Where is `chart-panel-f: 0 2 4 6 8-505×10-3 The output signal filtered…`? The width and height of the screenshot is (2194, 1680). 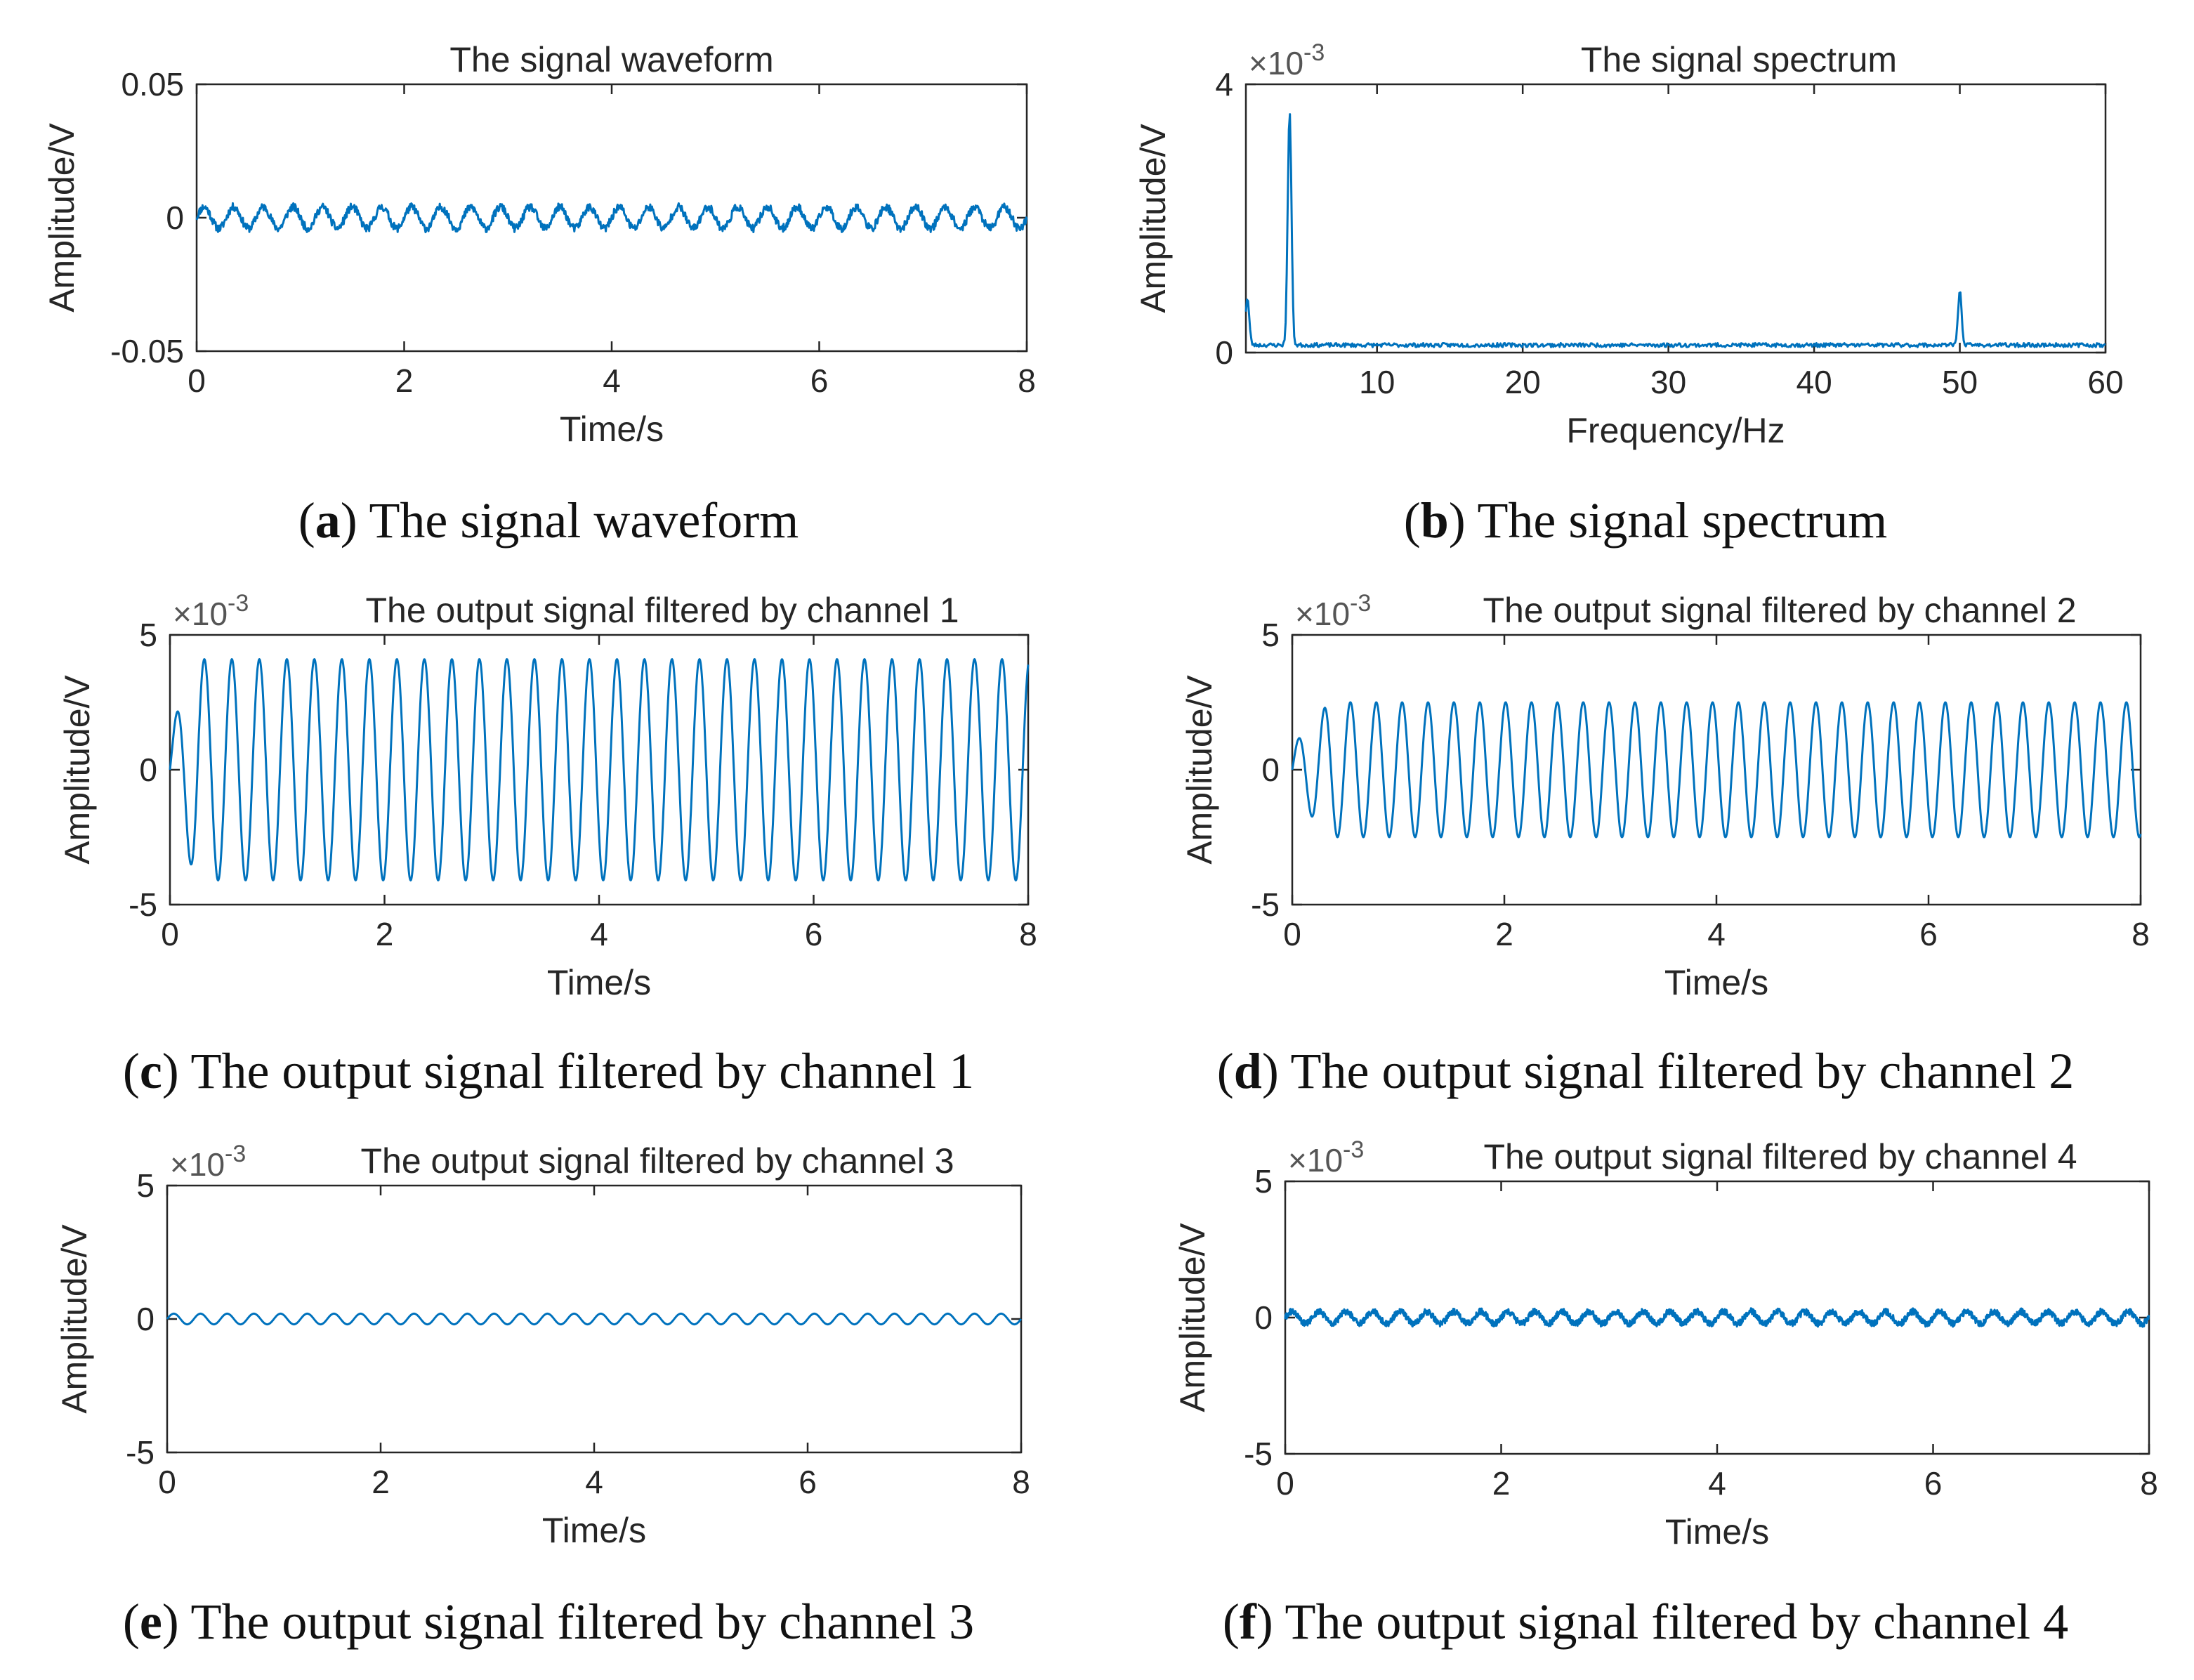 chart-panel-f: 0 2 4 6 8-505×10-3 The output signal filtered… is located at coordinates (1665, 1343).